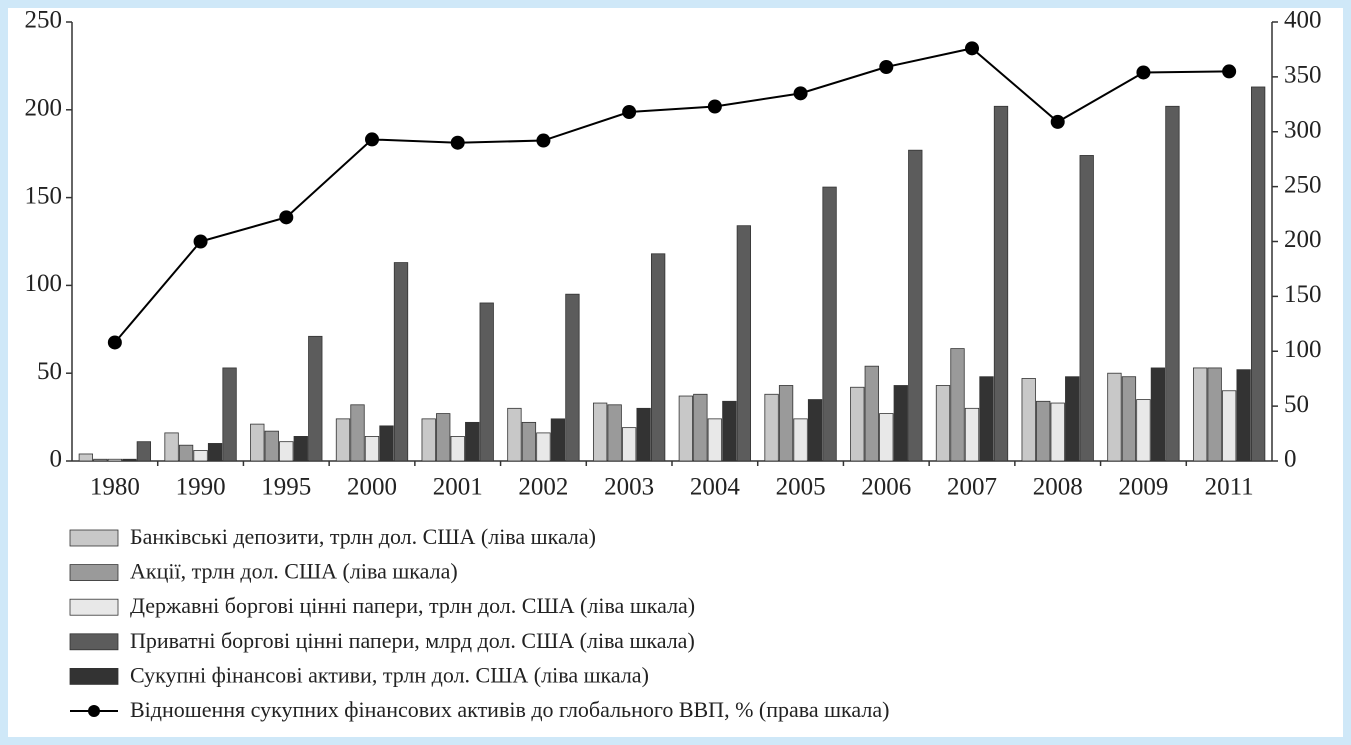  I want to click on legend-label: Акції, трлн дол. США (ліва шкала), so click(294, 571).